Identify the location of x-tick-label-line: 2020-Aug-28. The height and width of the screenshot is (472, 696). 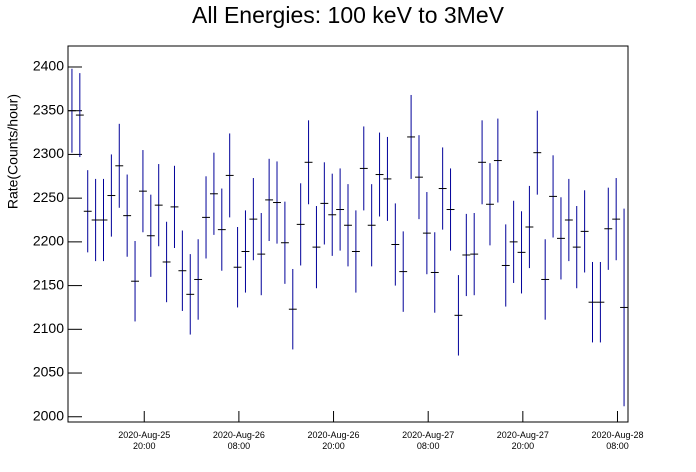
(617, 435).